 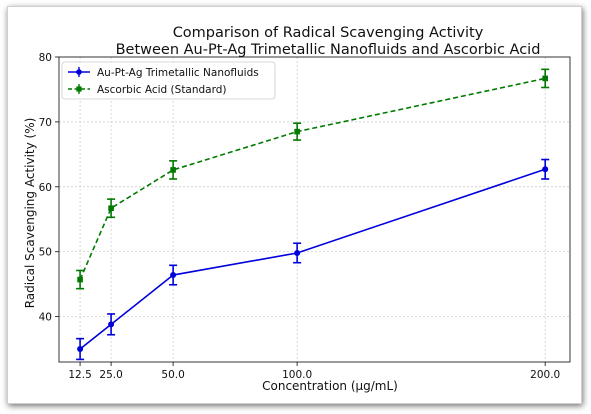 I want to click on y-axis-ticks: 40 50 60 70 80, so click(x=49, y=188).